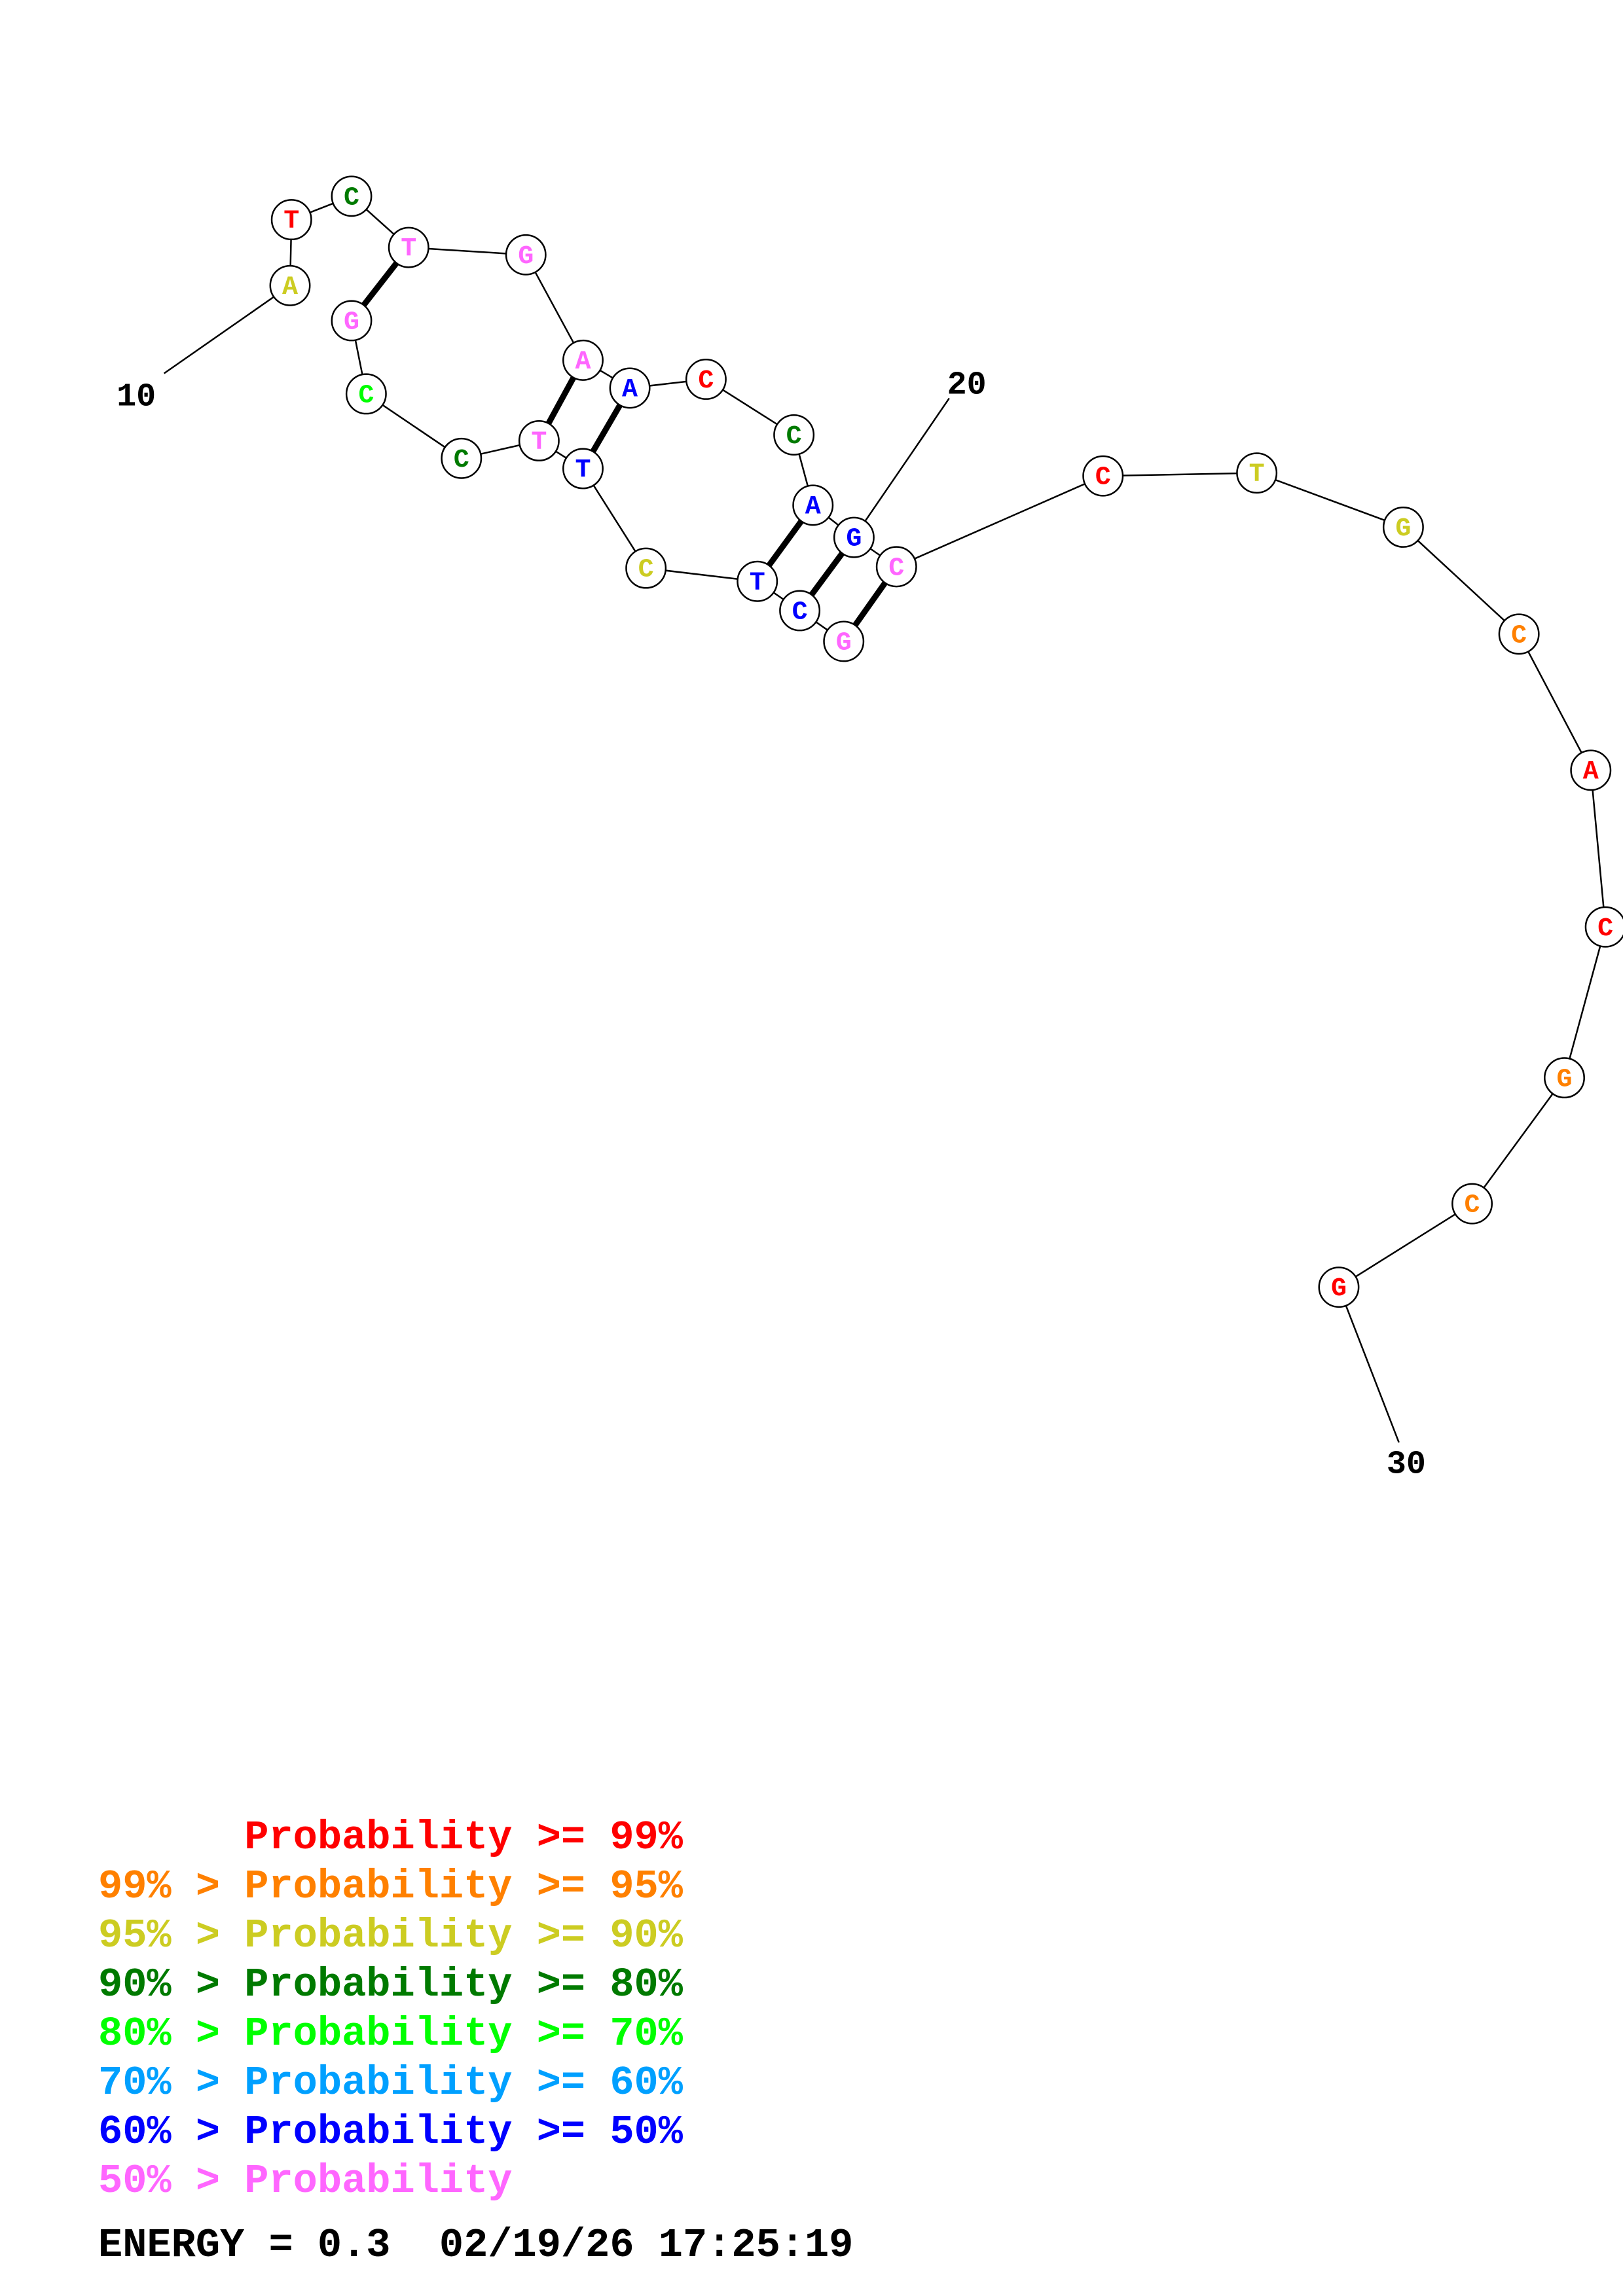  Describe the element at coordinates (463, 2132) in the screenshot. I see `legend-text: Probability >= 50%` at that location.